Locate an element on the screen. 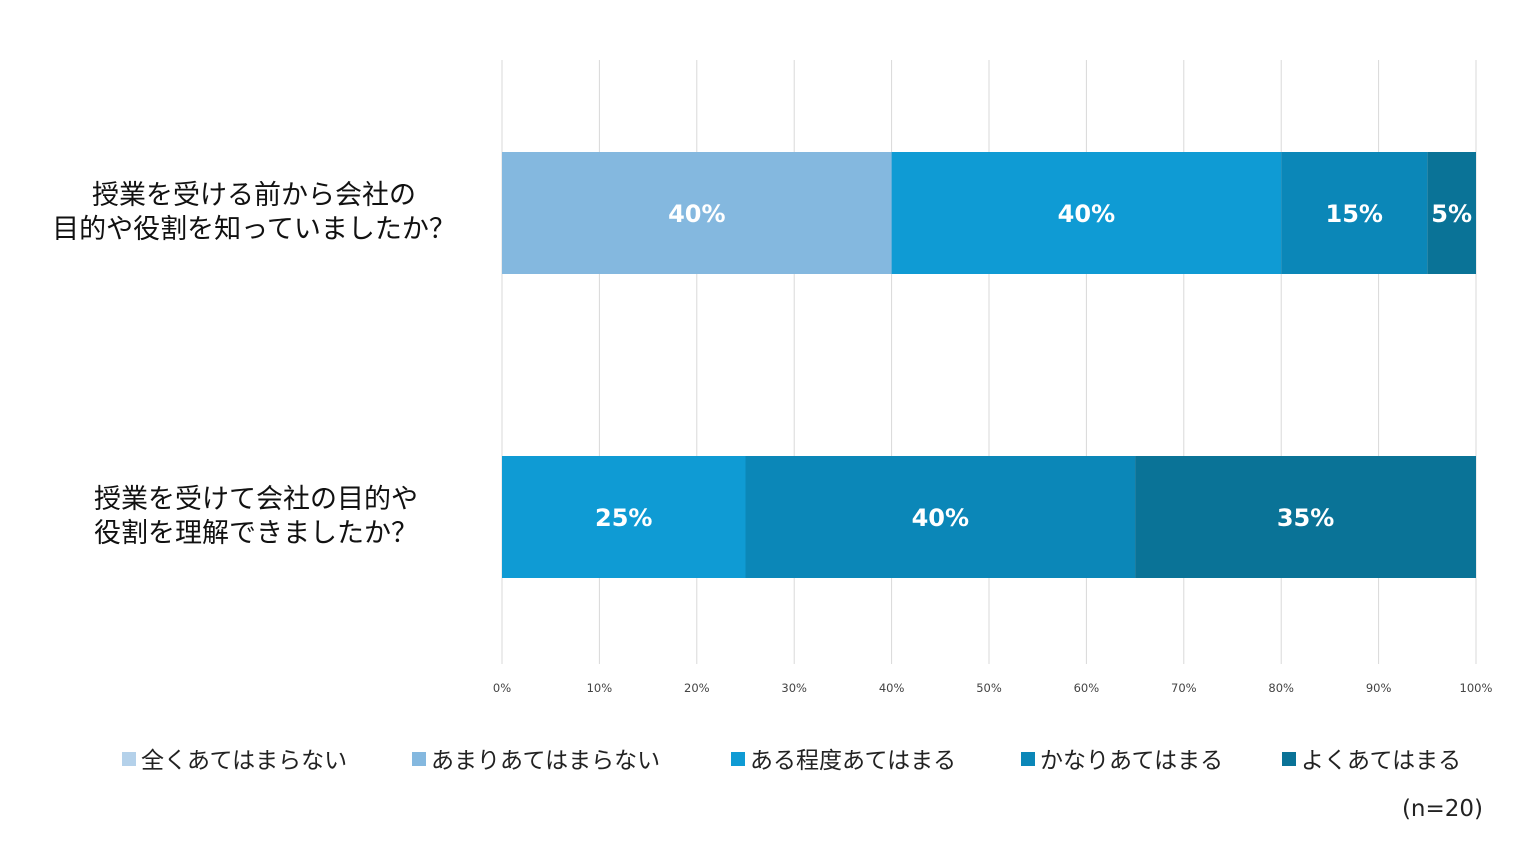  x-tick-label: 100% is located at coordinates (1476, 688).